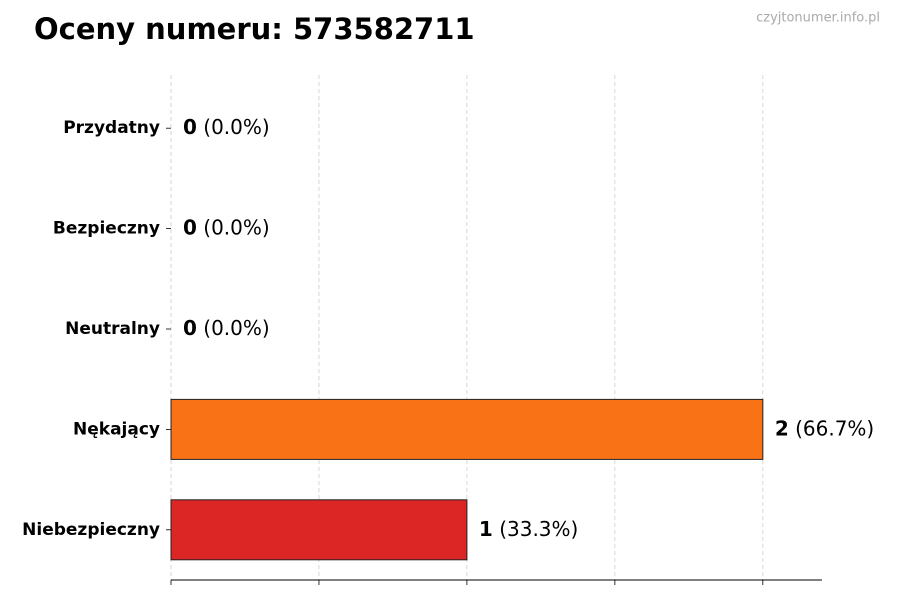  I want to click on value-percent: (66.7%), so click(834, 428).